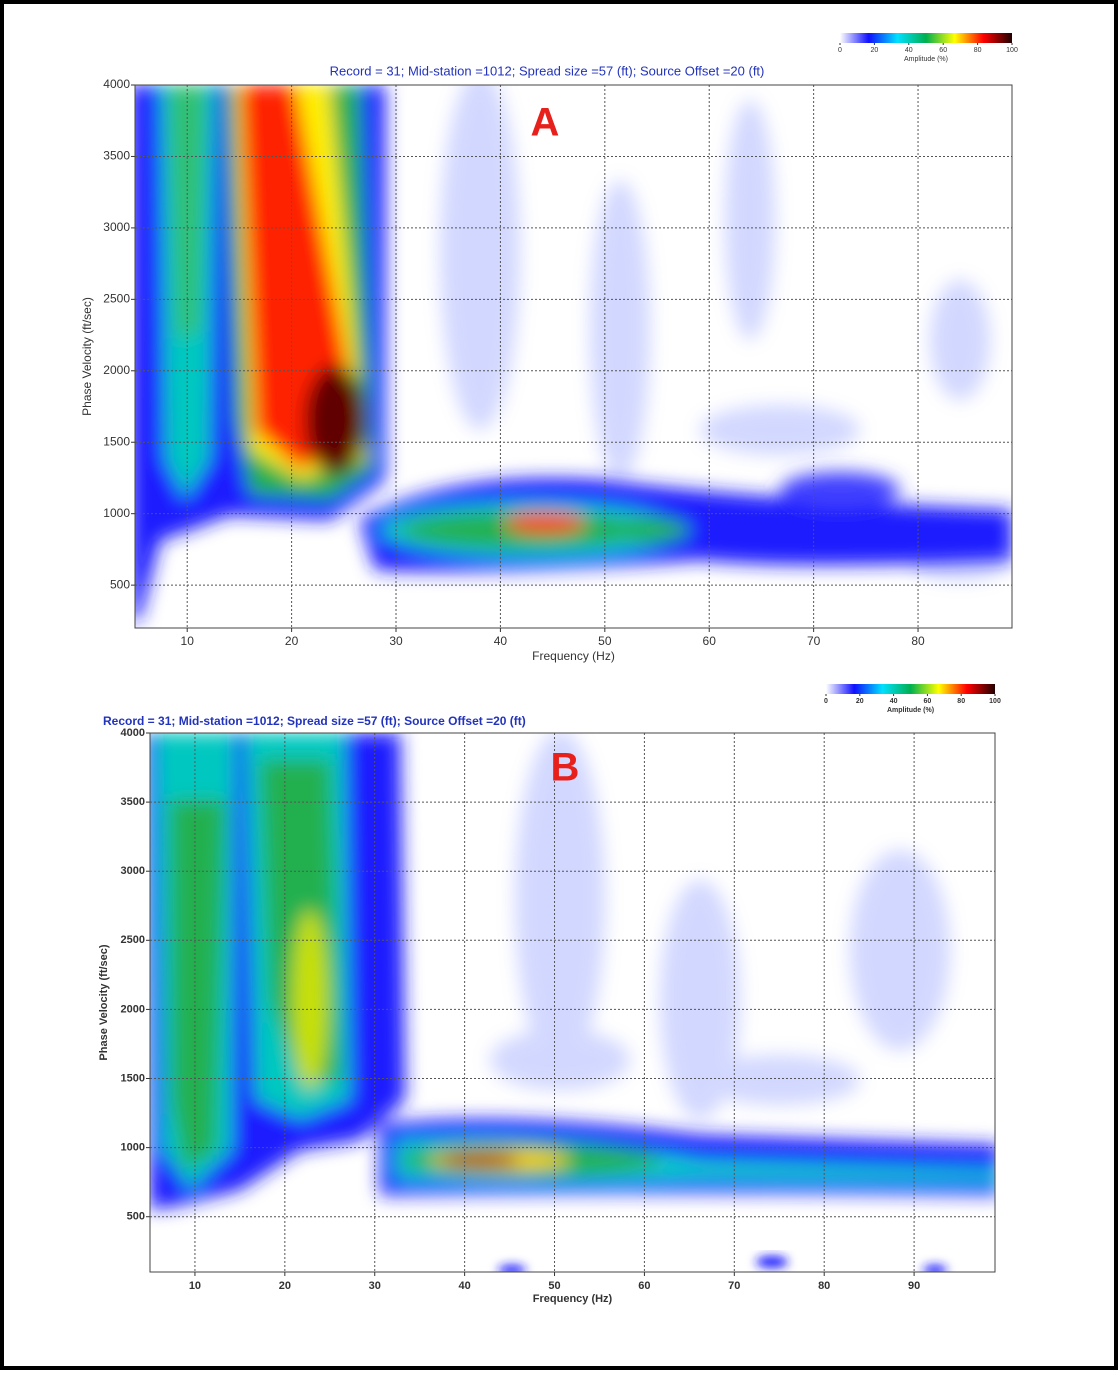 This screenshot has height=1373, width=1118. I want to click on panel-label: A, so click(545, 123).